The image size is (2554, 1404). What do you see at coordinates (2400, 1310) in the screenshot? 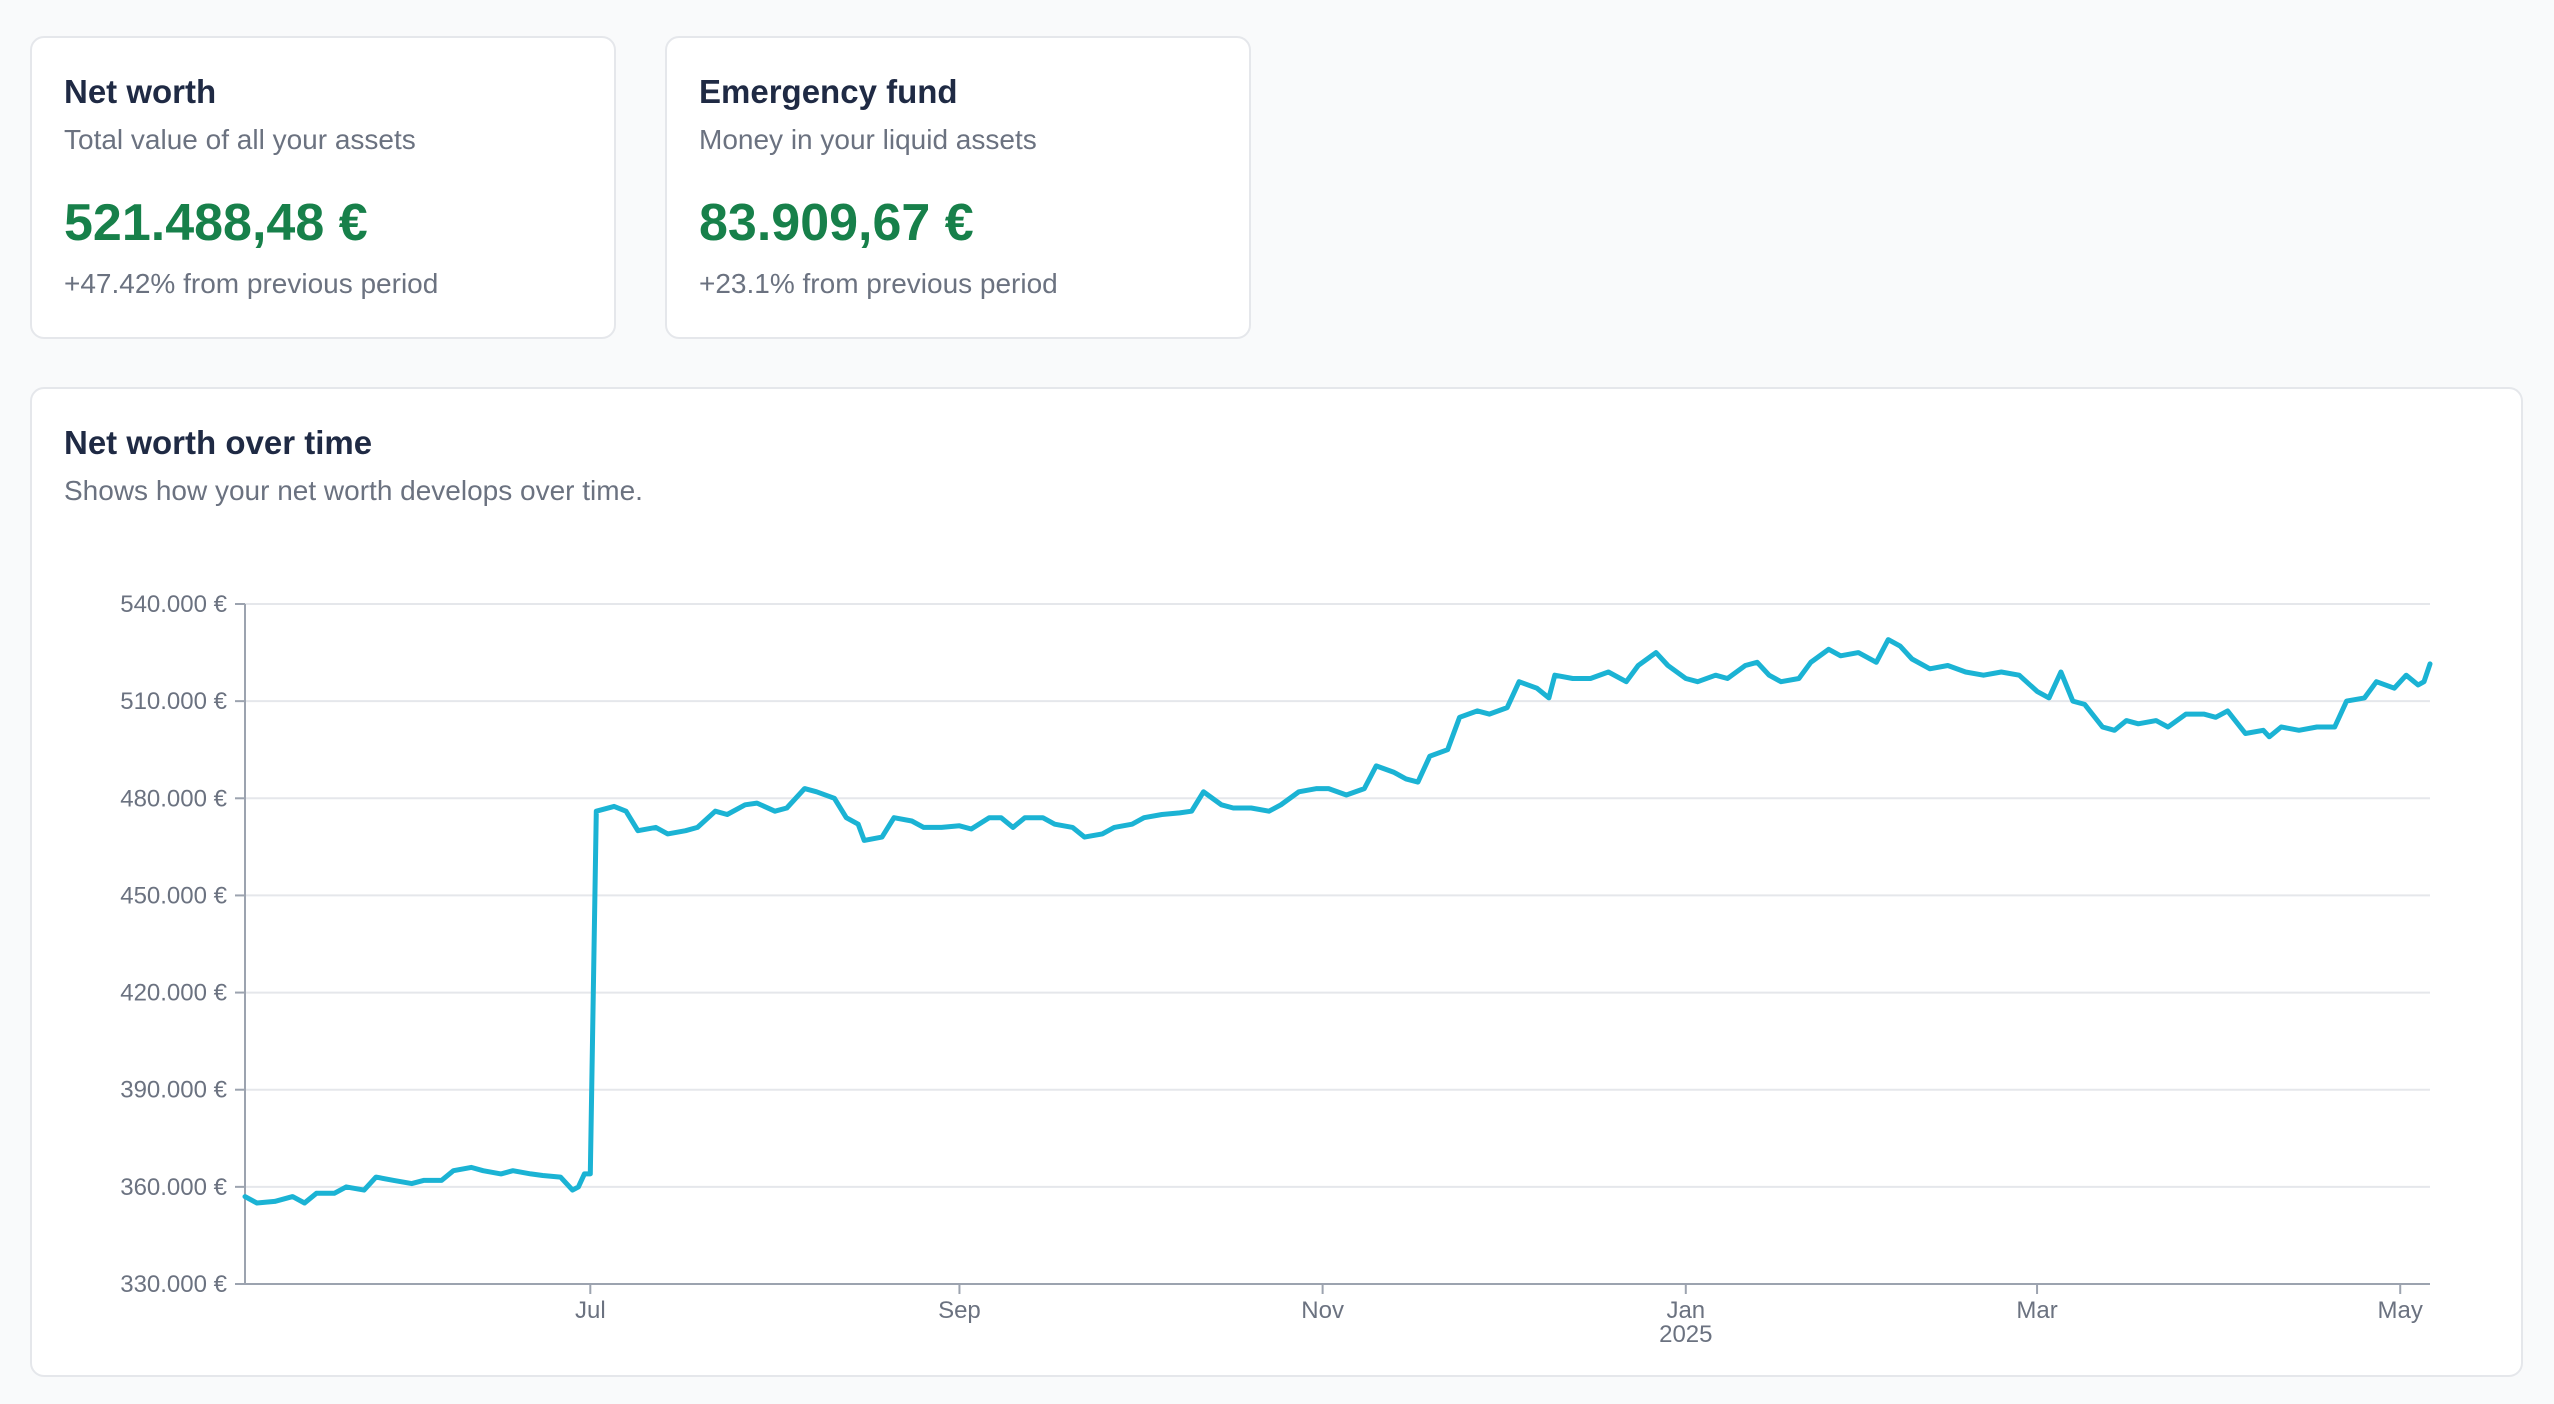
I see `x-tick-label: May` at bounding box center [2400, 1310].